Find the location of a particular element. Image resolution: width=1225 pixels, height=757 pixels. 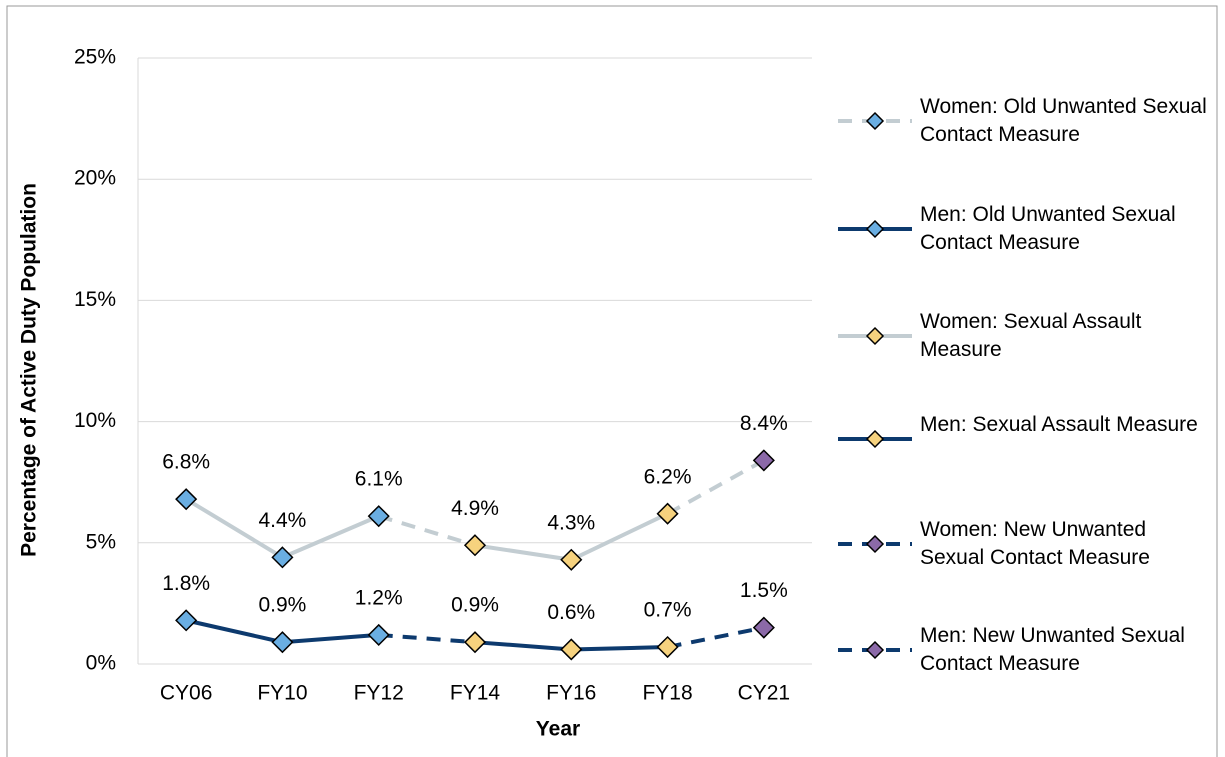

x-tick-label: FY12 is located at coordinates (379, 693).